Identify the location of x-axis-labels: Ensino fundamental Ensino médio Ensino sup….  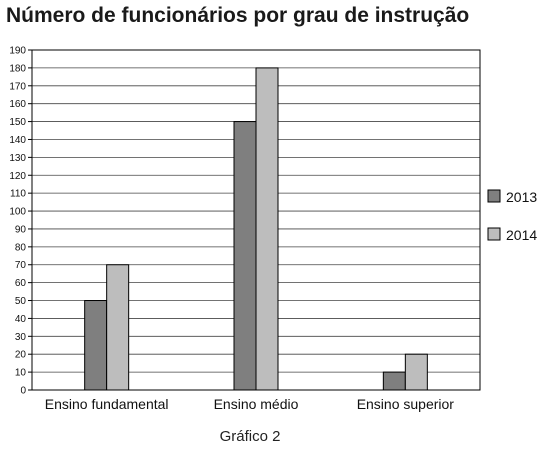
(250, 404).